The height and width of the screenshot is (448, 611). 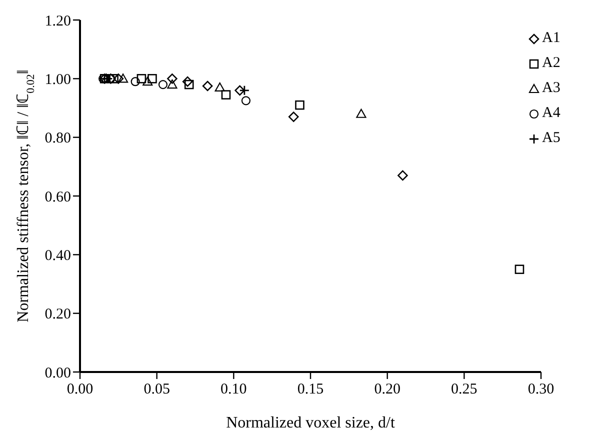 What do you see at coordinates (57, 138) in the screenshot?
I see `y-tick-label: 0.80` at bounding box center [57, 138].